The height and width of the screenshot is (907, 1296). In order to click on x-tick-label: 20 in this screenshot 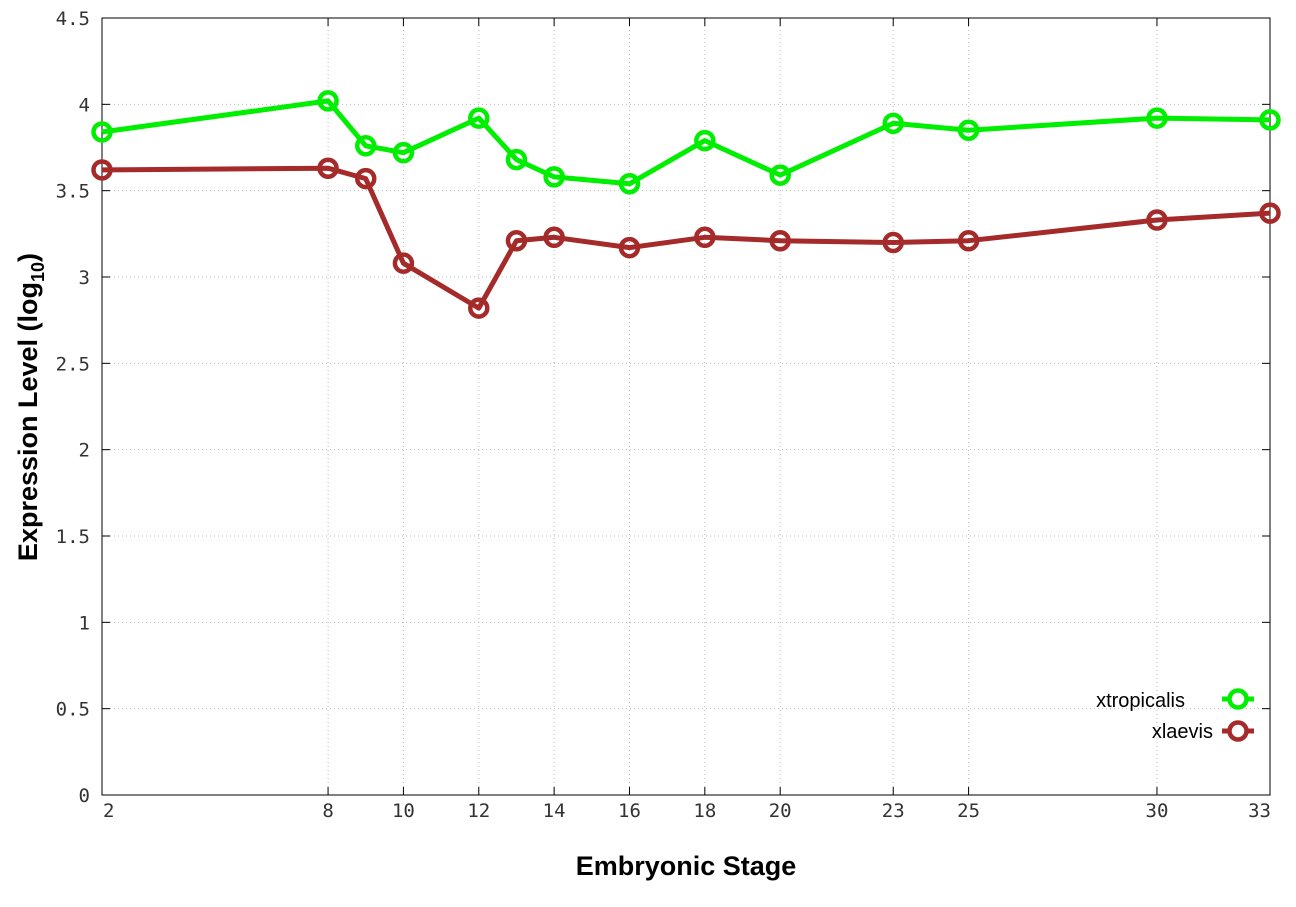, I will do `click(780, 811)`.